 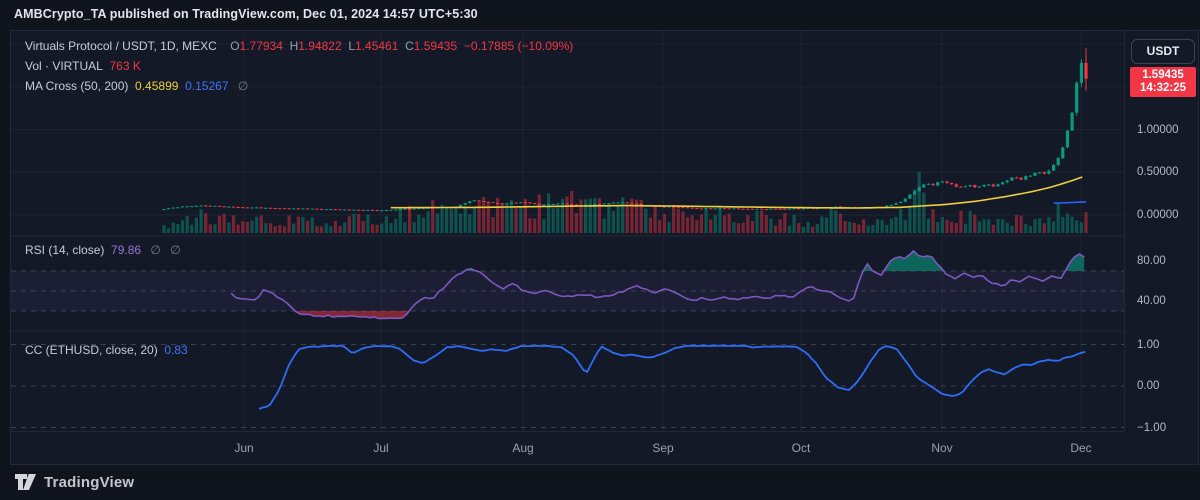 I want to click on tradingview-wordmark: TradingView, so click(x=89, y=482).